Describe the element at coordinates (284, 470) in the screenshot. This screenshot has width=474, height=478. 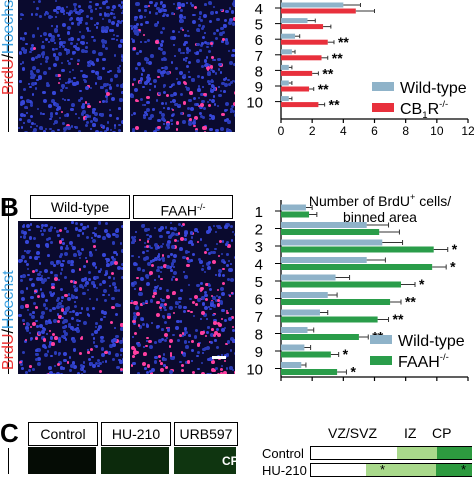
I see `panel-c-row-hu210: HU-210` at that location.